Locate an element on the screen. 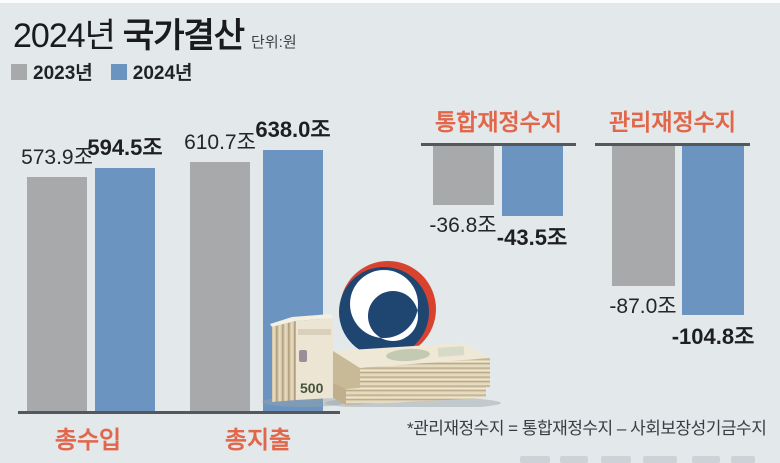 The width and height of the screenshot is (780, 463). legend-swatch-2023 is located at coordinates (19, 71).